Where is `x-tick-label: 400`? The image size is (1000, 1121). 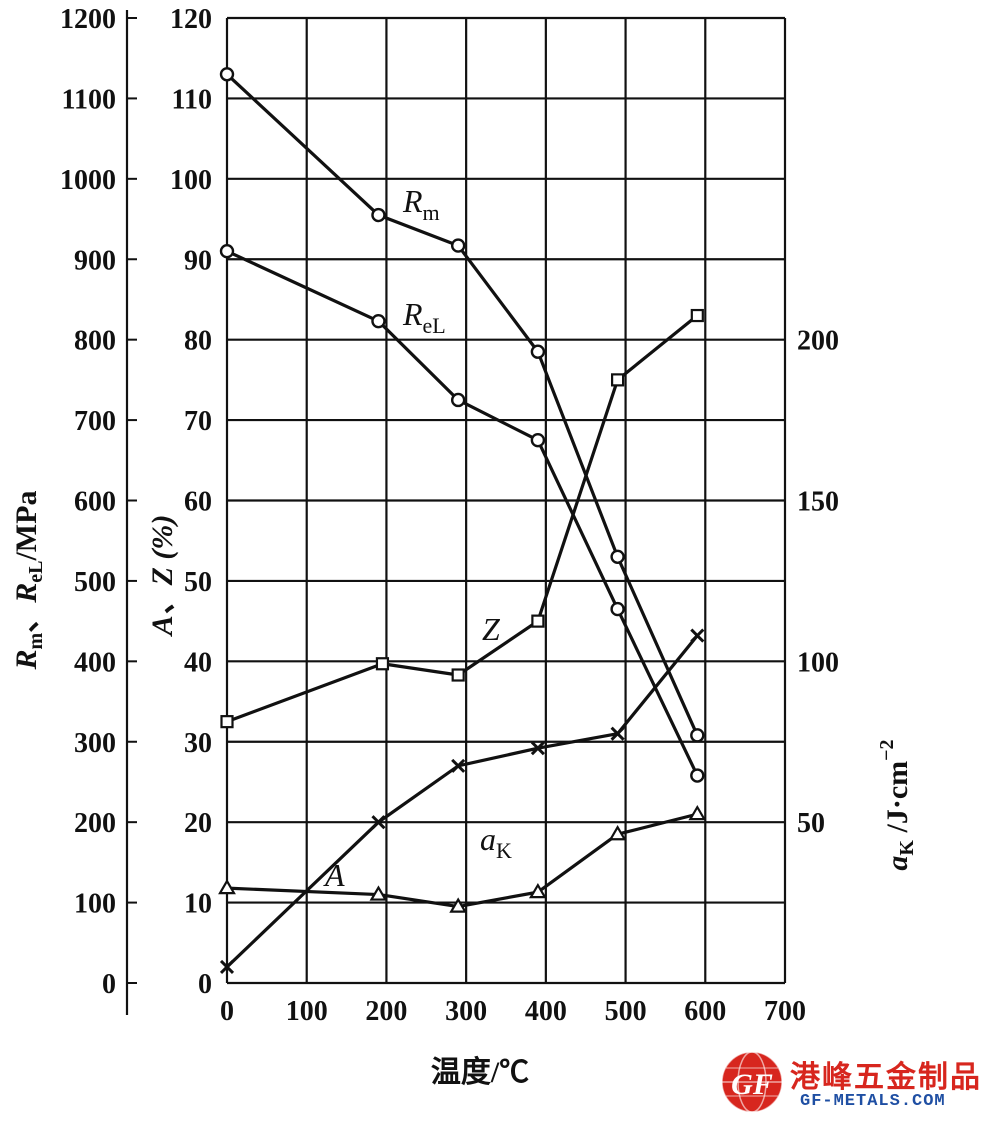
x-tick-label: 400 is located at coordinates (546, 1011).